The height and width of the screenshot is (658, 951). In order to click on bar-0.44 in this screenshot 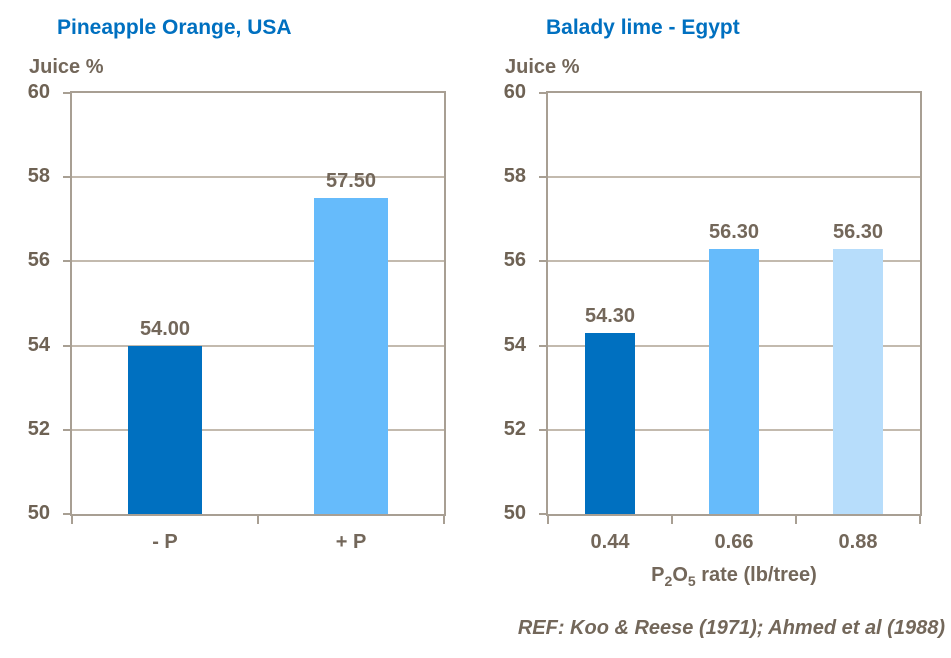, I will do `click(610, 423)`.